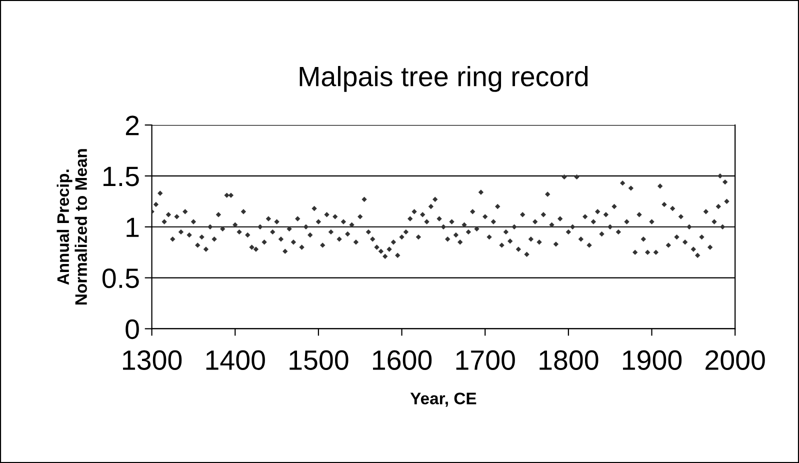 This screenshot has width=799, height=463. I want to click on y-tick-label: 0.5, so click(120, 278).